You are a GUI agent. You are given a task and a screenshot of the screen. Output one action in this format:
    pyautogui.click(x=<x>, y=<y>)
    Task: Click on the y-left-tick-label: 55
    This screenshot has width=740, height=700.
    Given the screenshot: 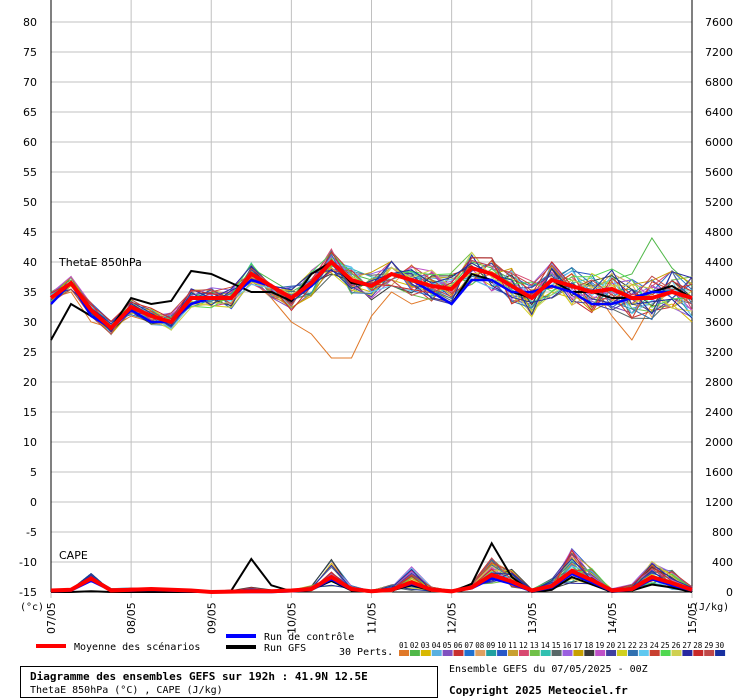 What is the action you would take?
    pyautogui.click(x=30, y=172)
    